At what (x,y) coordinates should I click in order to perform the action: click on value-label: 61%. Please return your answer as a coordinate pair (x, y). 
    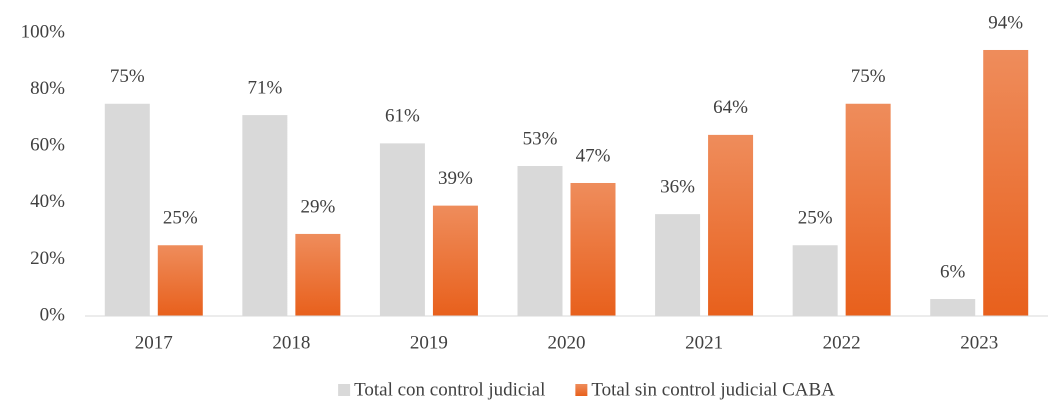
    Looking at the image, I should click on (402, 116).